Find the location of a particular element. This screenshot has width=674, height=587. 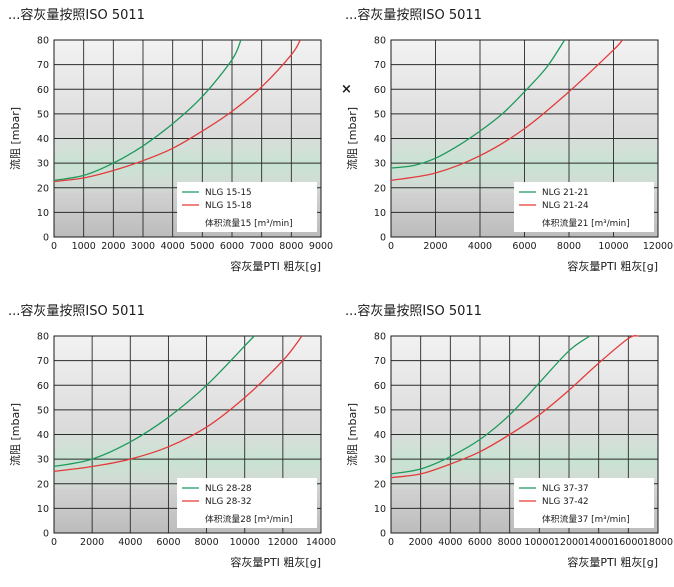

legend-label: NLG 21-21 is located at coordinates (565, 193).